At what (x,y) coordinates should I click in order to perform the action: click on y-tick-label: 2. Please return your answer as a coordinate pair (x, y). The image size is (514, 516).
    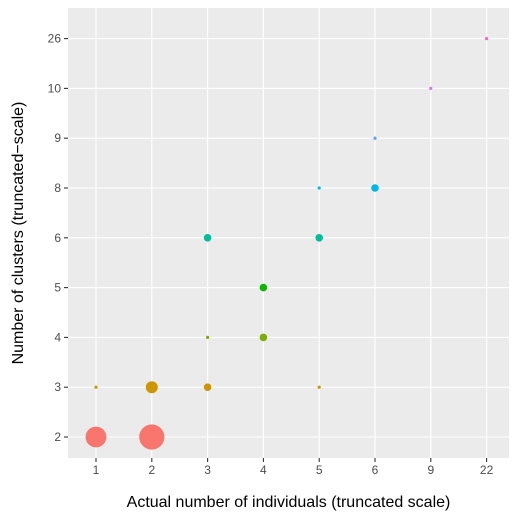
    Looking at the image, I should click on (57, 437).